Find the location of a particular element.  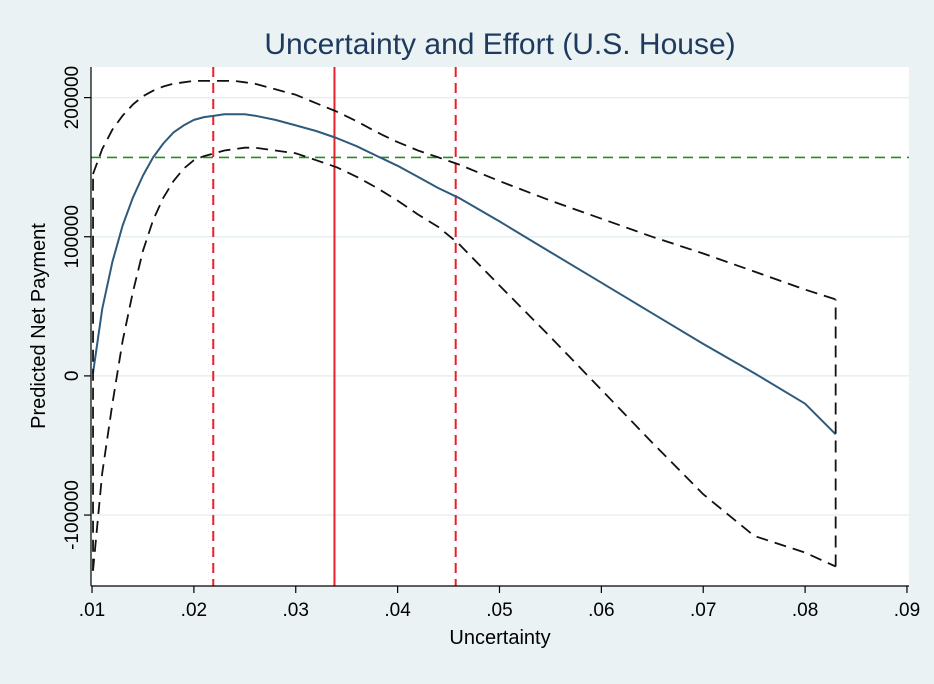

x-tick-label-6: .07 is located at coordinates (703, 610).